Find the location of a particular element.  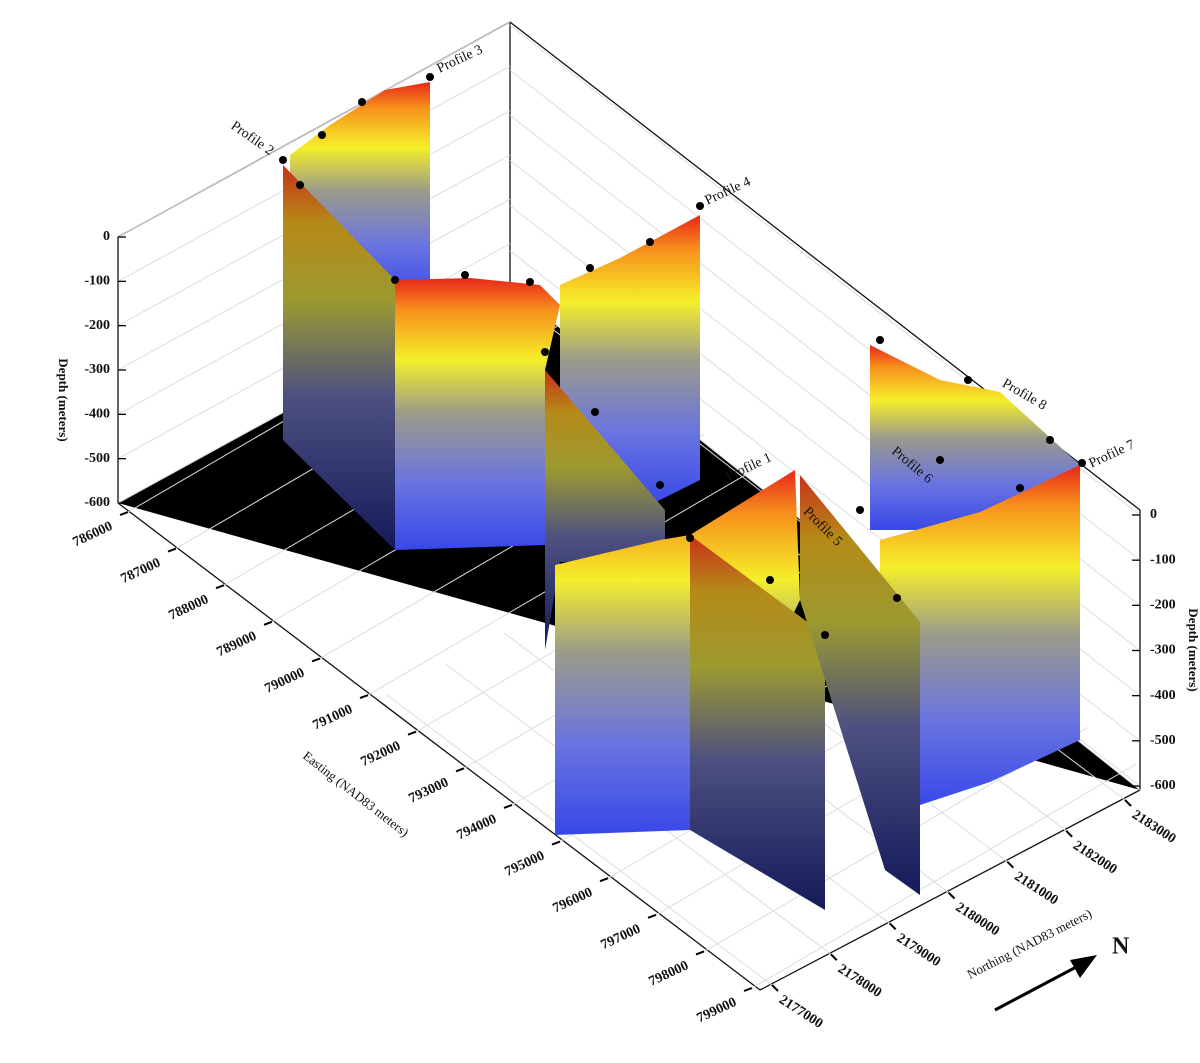

x-tick-label: 797000 is located at coordinates (621, 937).